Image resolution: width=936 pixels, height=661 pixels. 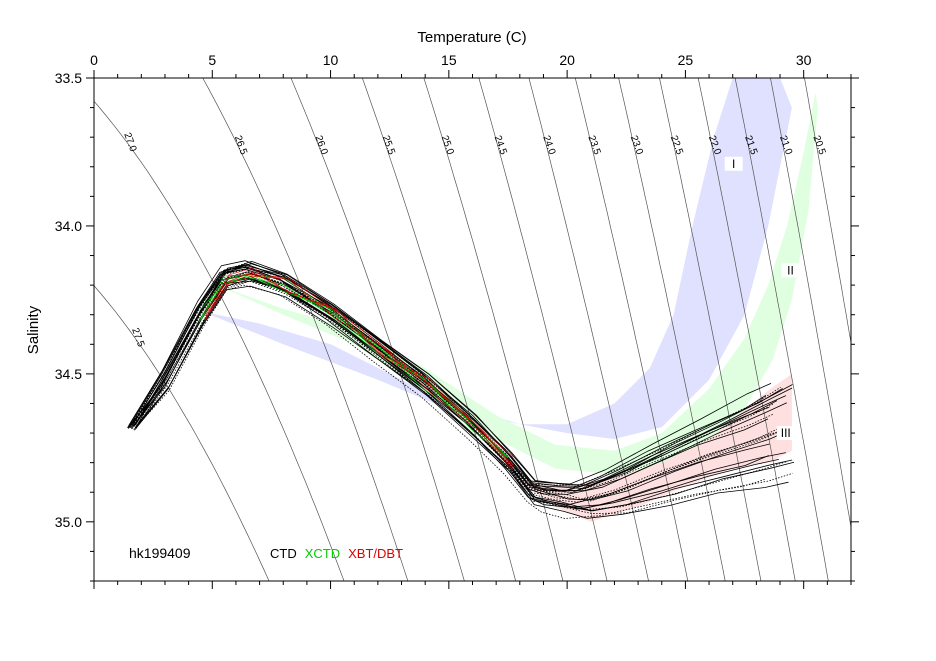 I want to click on isopycnal-label: 26.0, so click(x=321, y=145).